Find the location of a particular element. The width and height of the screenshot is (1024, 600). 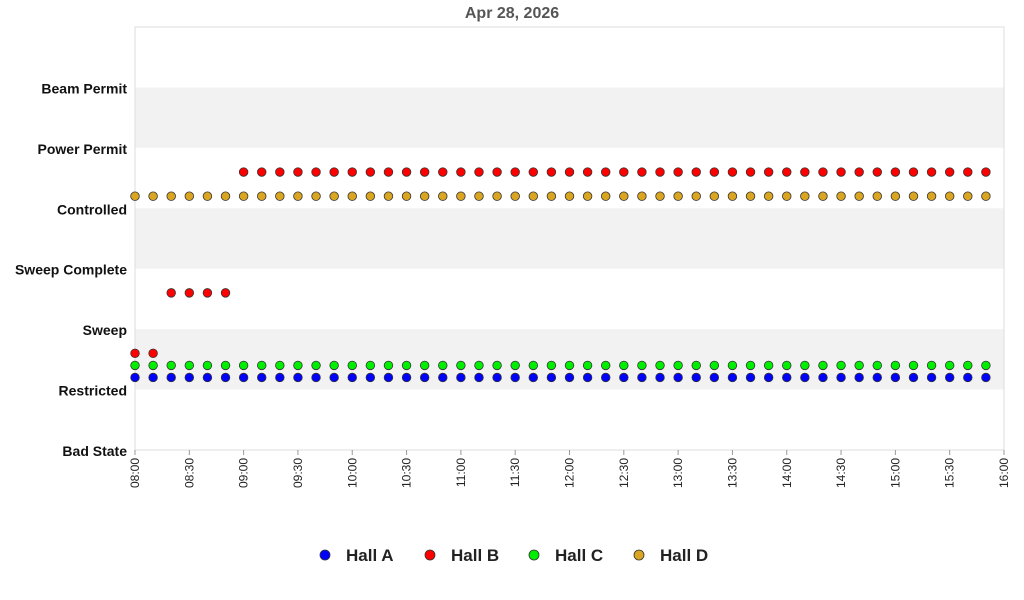

x-tick-label: 09:00 is located at coordinates (244, 473).